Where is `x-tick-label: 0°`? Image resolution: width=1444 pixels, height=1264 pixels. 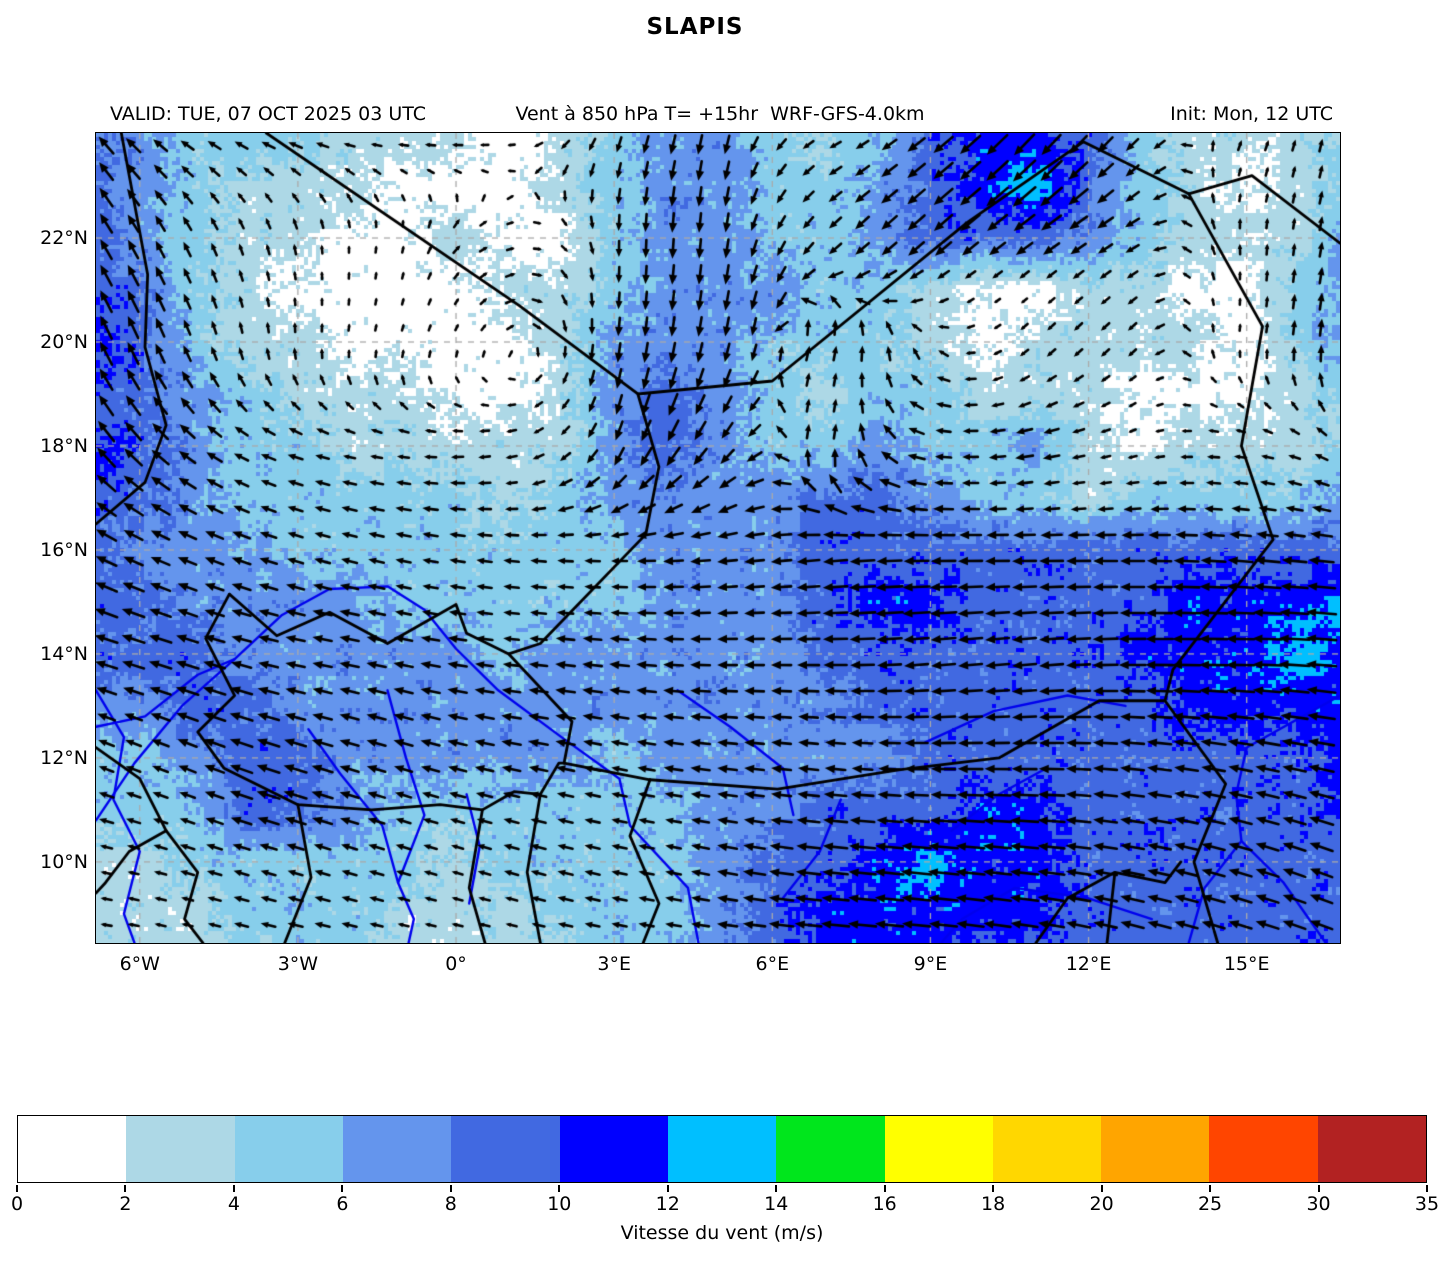 x-tick-label: 0° is located at coordinates (456, 964).